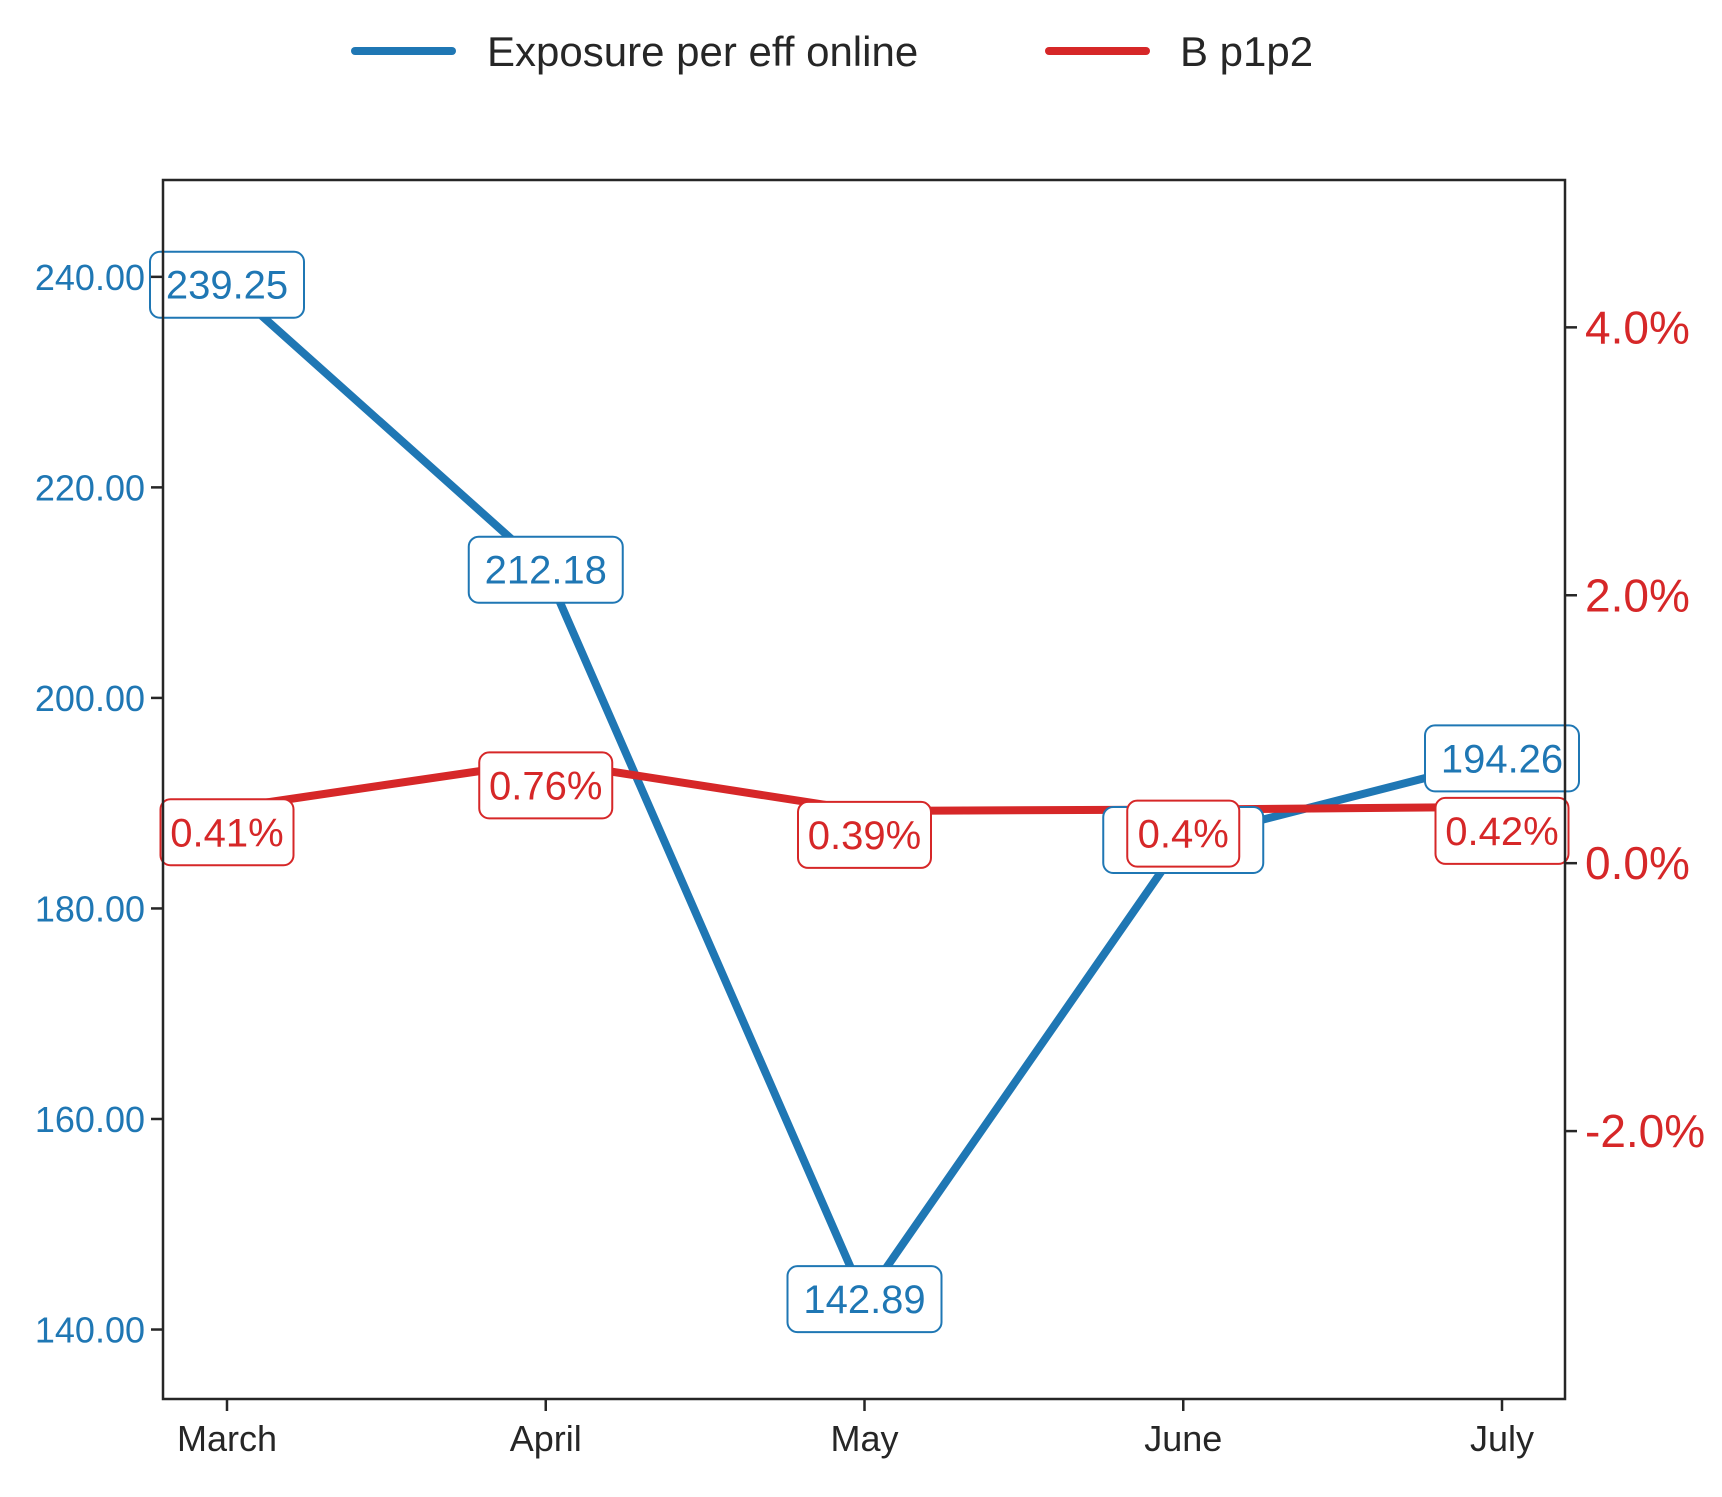 The width and height of the screenshot is (1722, 1497). I want to click on left-tick-label-140: 140.00, so click(90, 1330).